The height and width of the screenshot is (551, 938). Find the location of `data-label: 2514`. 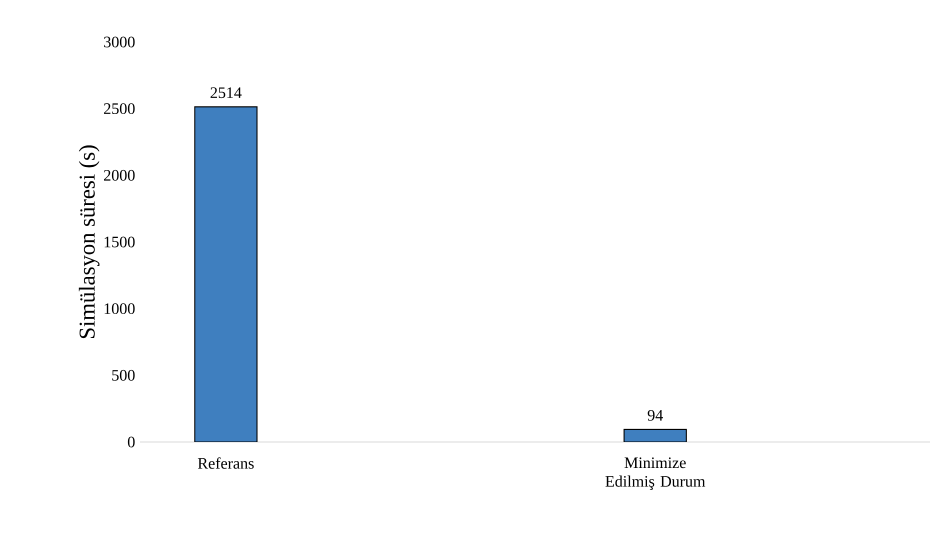

data-label: 2514 is located at coordinates (226, 92).